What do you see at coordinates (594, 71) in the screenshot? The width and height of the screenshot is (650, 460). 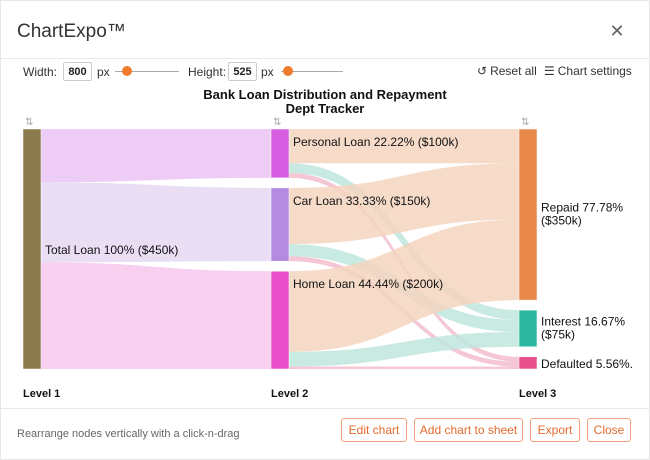 I see `chart-settings-label: Chart settings` at bounding box center [594, 71].